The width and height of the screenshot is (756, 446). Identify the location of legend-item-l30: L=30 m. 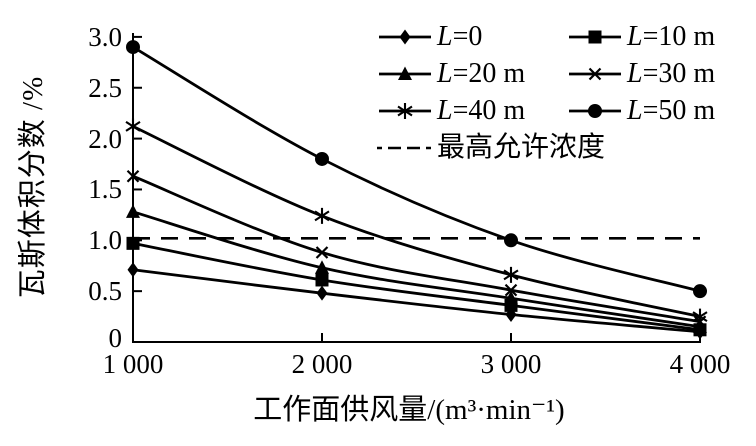
(640, 74).